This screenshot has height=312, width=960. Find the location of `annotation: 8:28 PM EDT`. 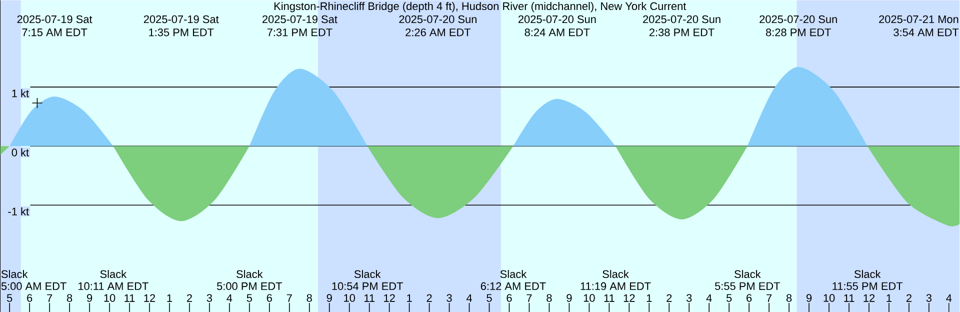

annotation: 8:28 PM EDT is located at coordinates (798, 32).